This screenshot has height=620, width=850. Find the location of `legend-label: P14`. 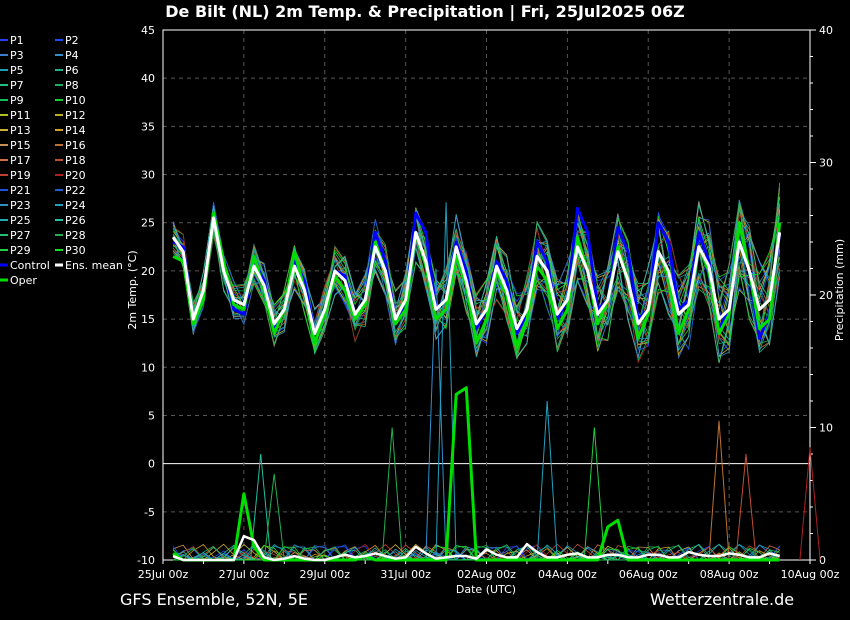

legend-label: P14 is located at coordinates (75, 130).